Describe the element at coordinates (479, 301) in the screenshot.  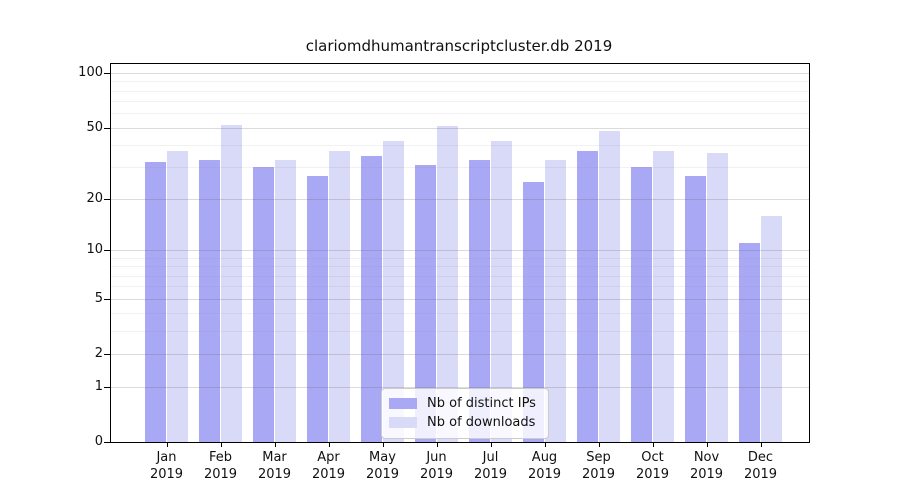
I see `bar-distinct-ips-jul` at that location.